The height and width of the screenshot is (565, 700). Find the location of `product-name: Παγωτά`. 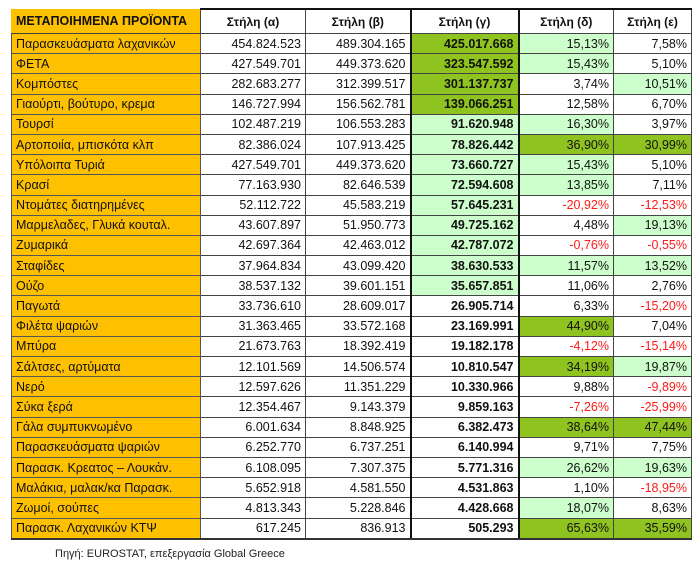

product-name: Παγωτά is located at coordinates (106, 306).